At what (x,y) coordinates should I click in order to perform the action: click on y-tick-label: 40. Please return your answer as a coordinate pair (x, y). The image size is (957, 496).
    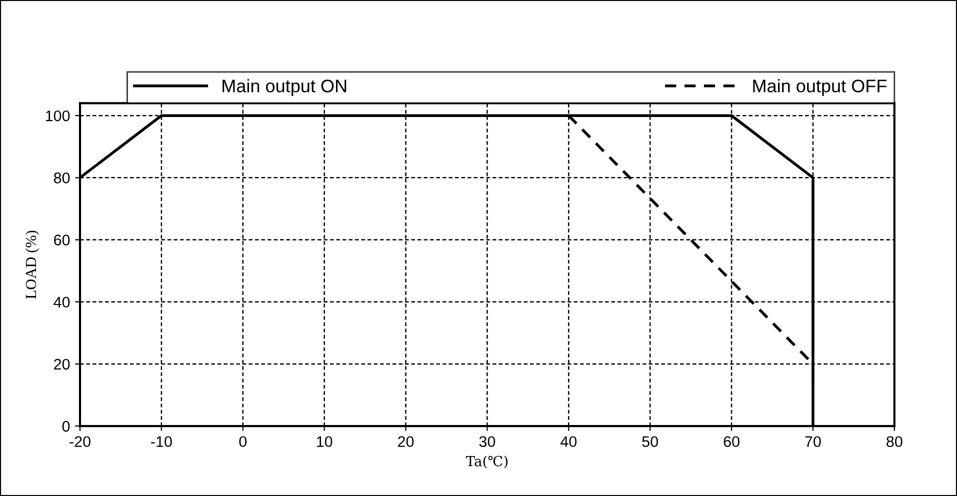
    Looking at the image, I should click on (62, 302).